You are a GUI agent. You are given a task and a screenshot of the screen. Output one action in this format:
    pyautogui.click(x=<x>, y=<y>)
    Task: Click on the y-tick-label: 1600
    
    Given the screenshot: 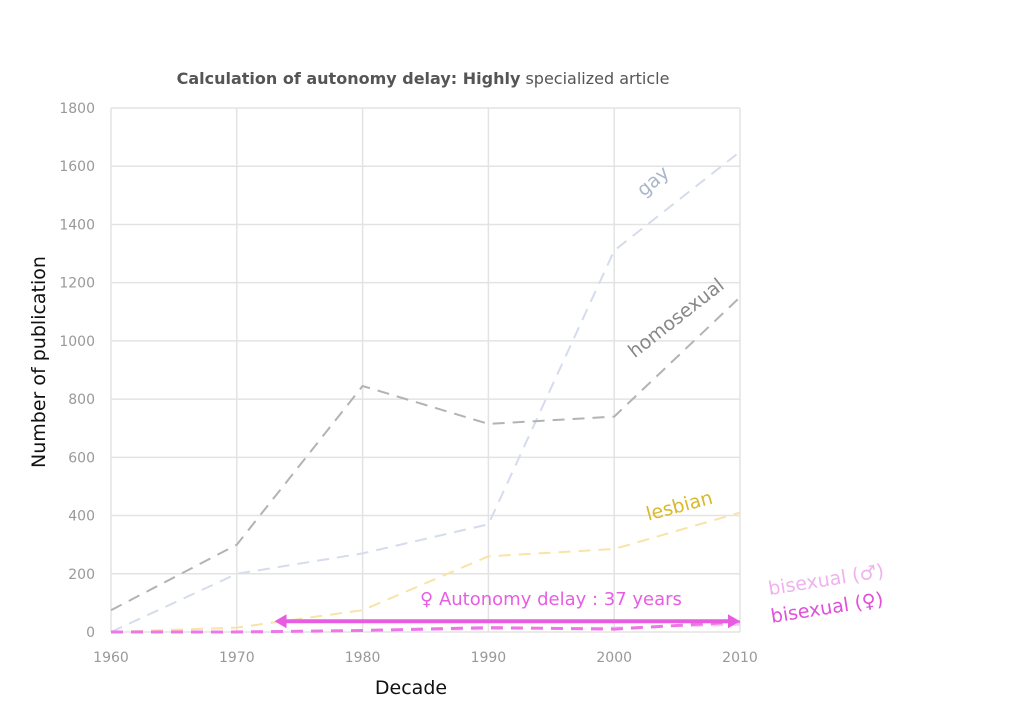 What is the action you would take?
    pyautogui.click(x=77, y=167)
    